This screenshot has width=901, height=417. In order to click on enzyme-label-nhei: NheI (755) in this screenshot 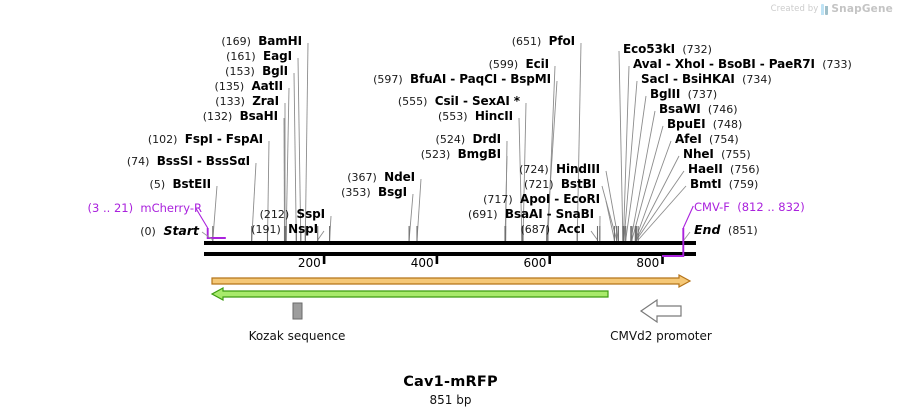, I will do `click(717, 154)`.